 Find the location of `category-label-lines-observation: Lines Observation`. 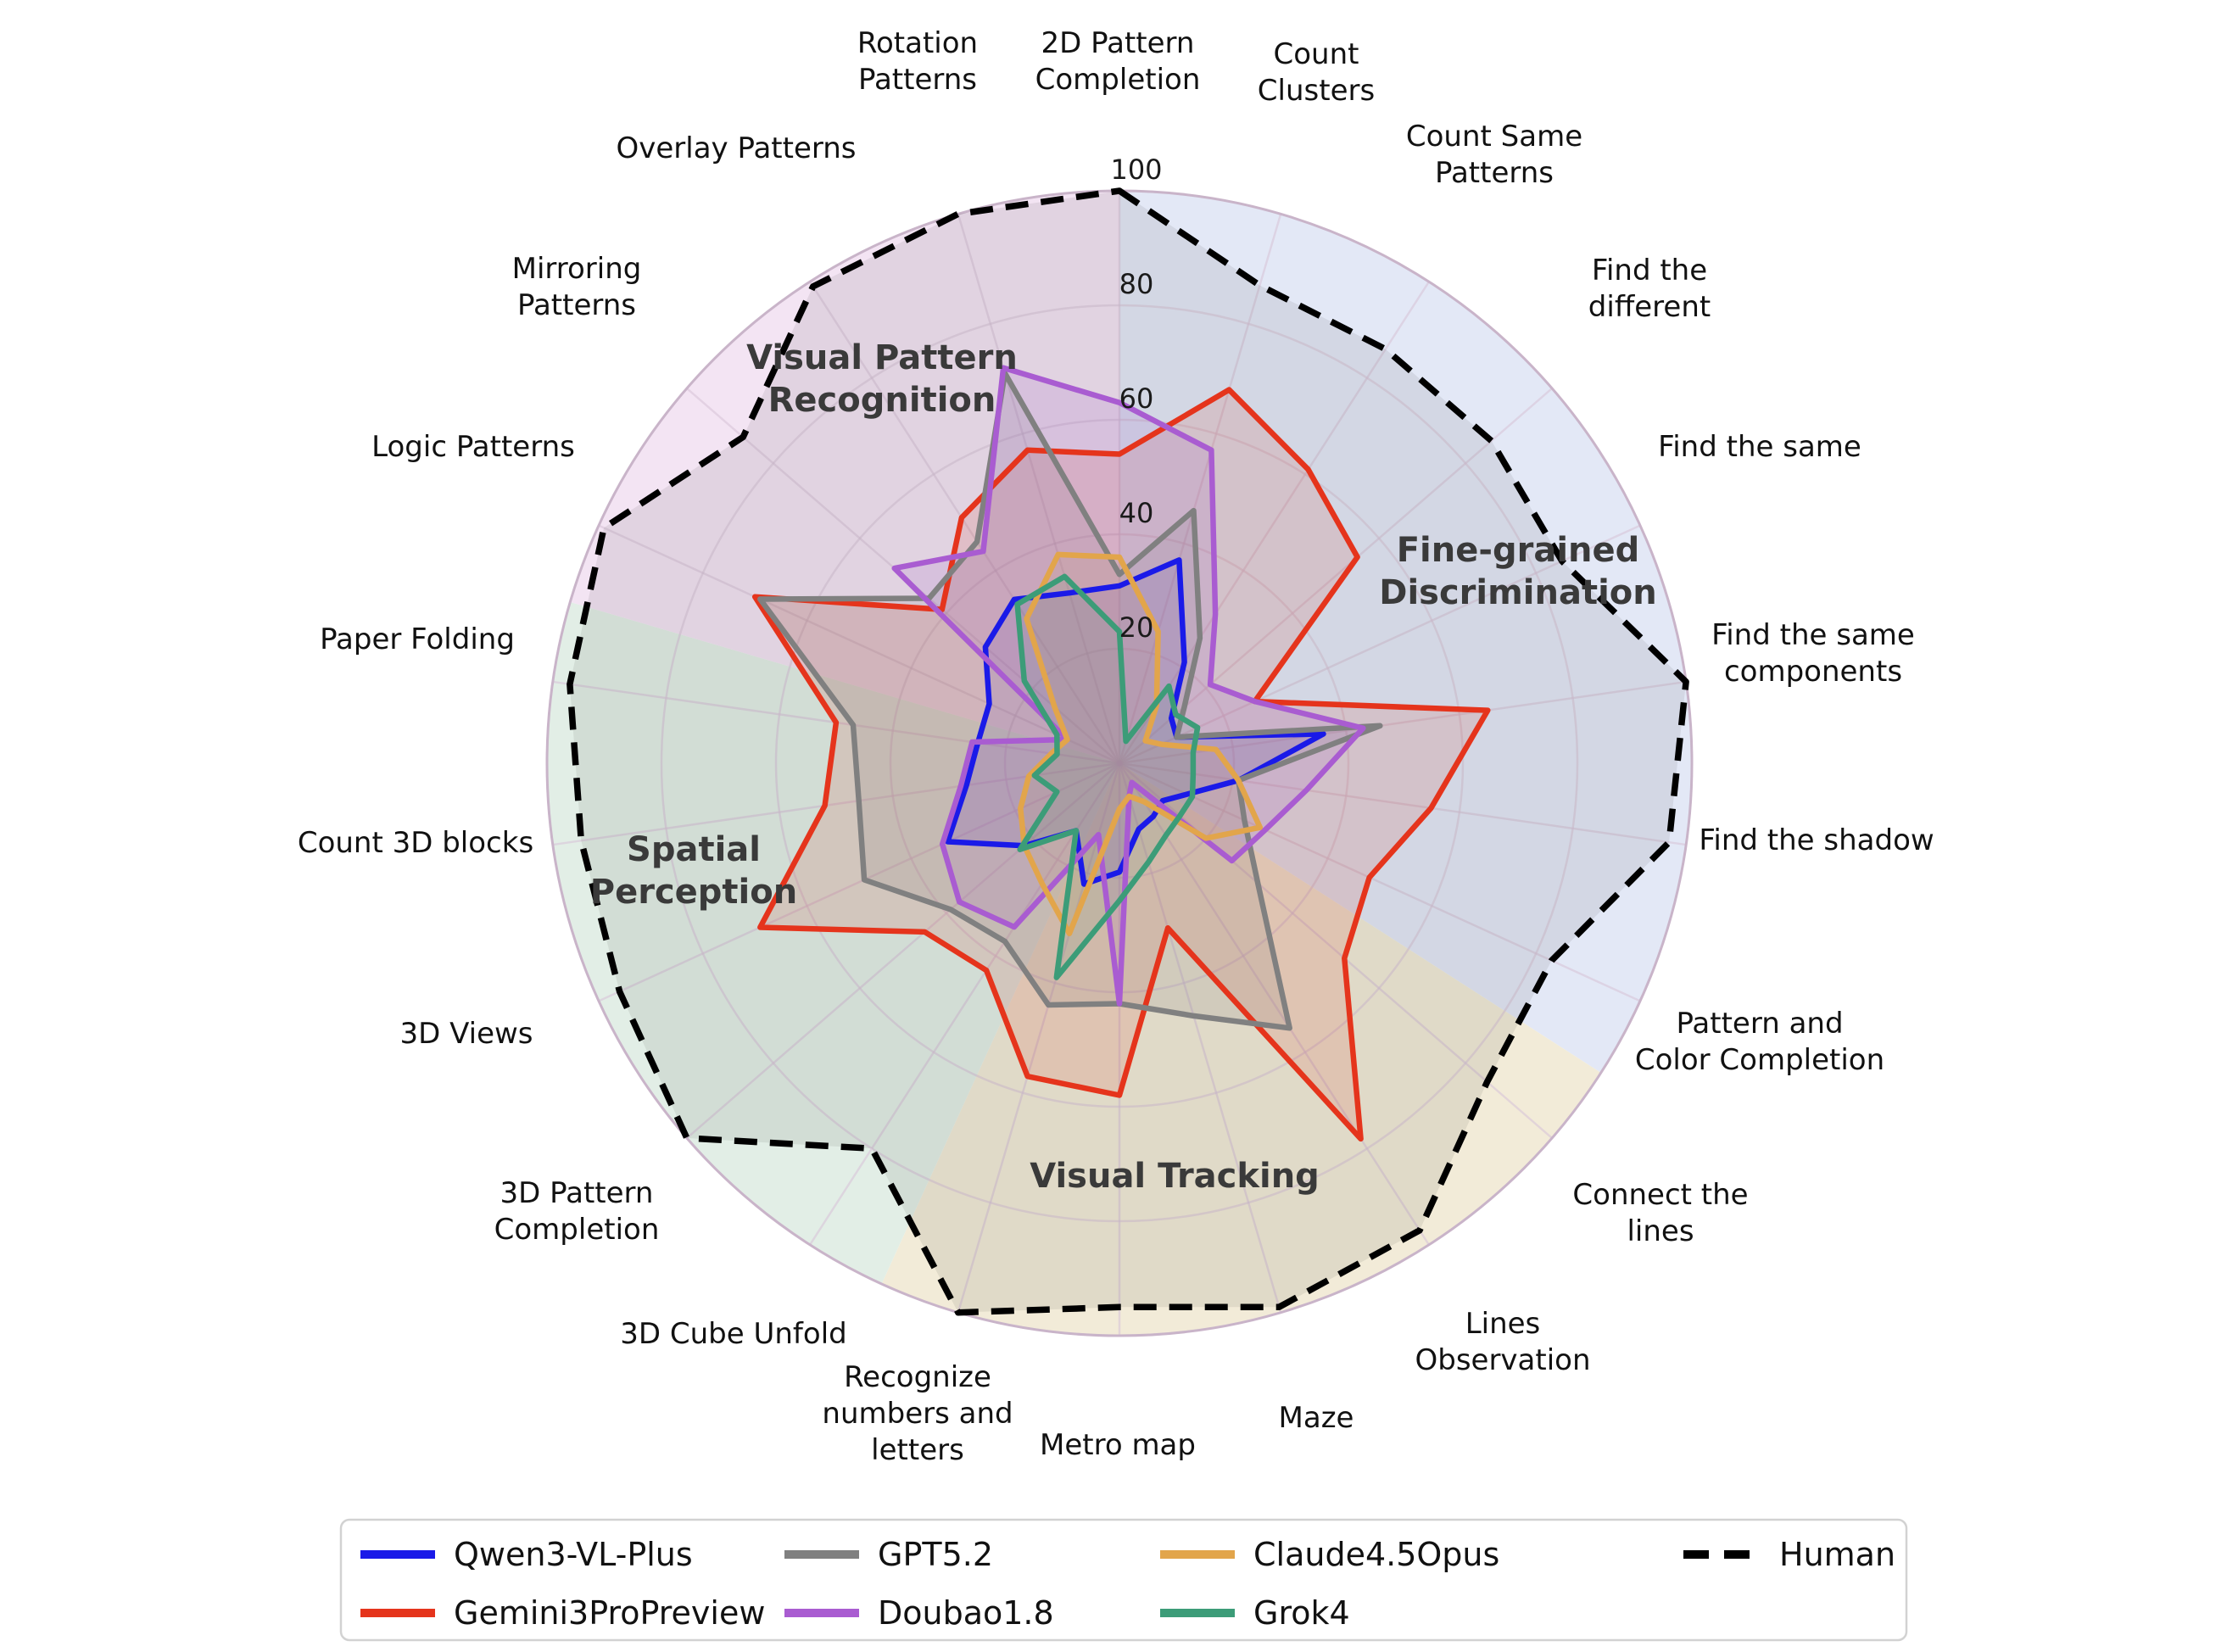

category-label-lines-observation: Lines Observation is located at coordinates (1503, 1342).